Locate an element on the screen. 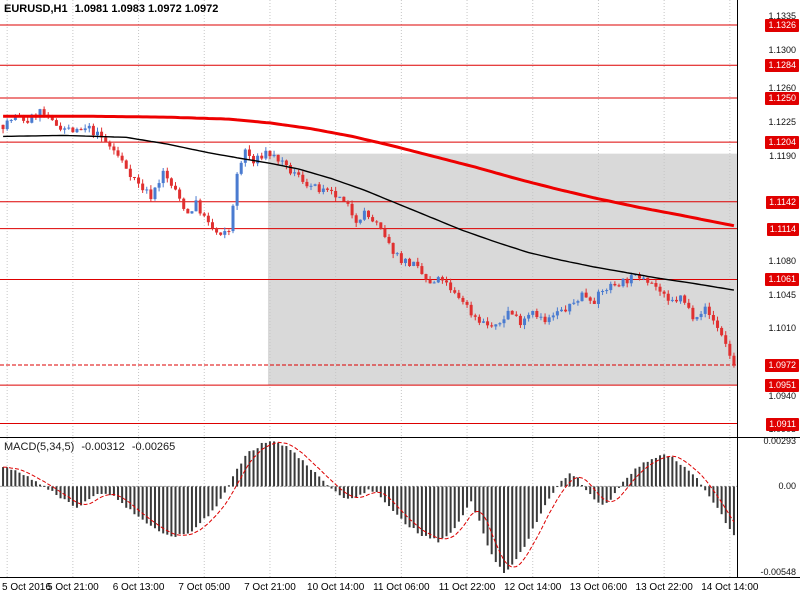 This screenshot has height=600, width=800. price-level-badge: 1.1284 is located at coordinates (782, 66).